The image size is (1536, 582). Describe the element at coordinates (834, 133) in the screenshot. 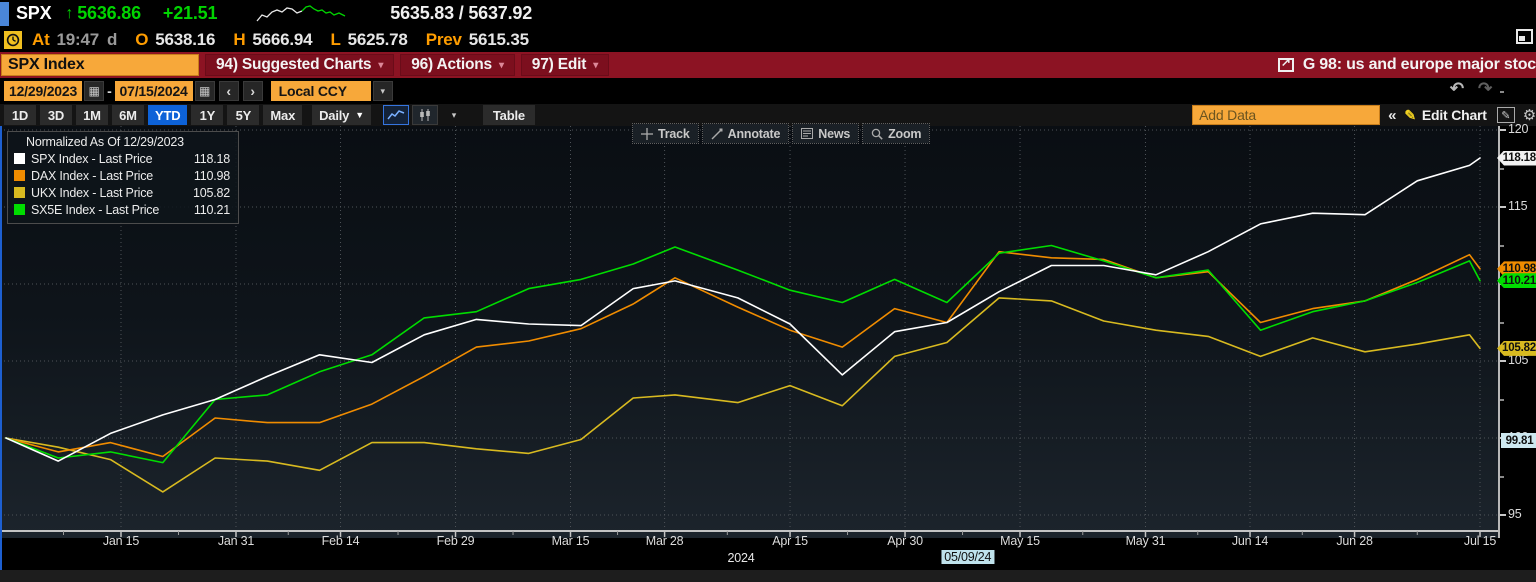

I see `news-label: News` at that location.